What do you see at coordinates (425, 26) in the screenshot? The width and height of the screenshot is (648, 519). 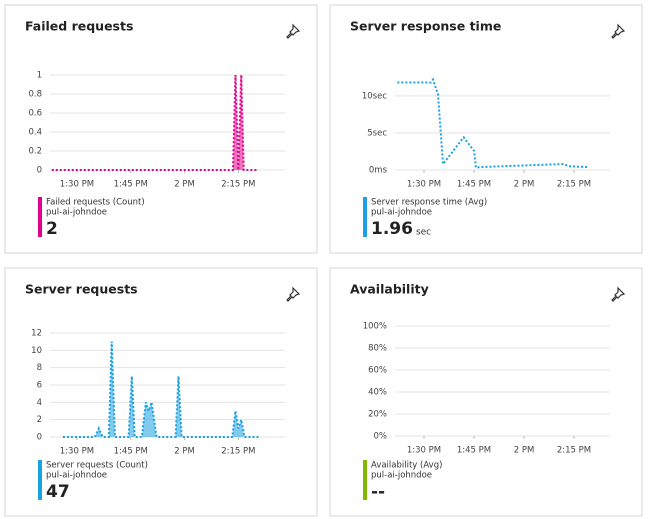 I see `panel-title: Server response time` at bounding box center [425, 26].